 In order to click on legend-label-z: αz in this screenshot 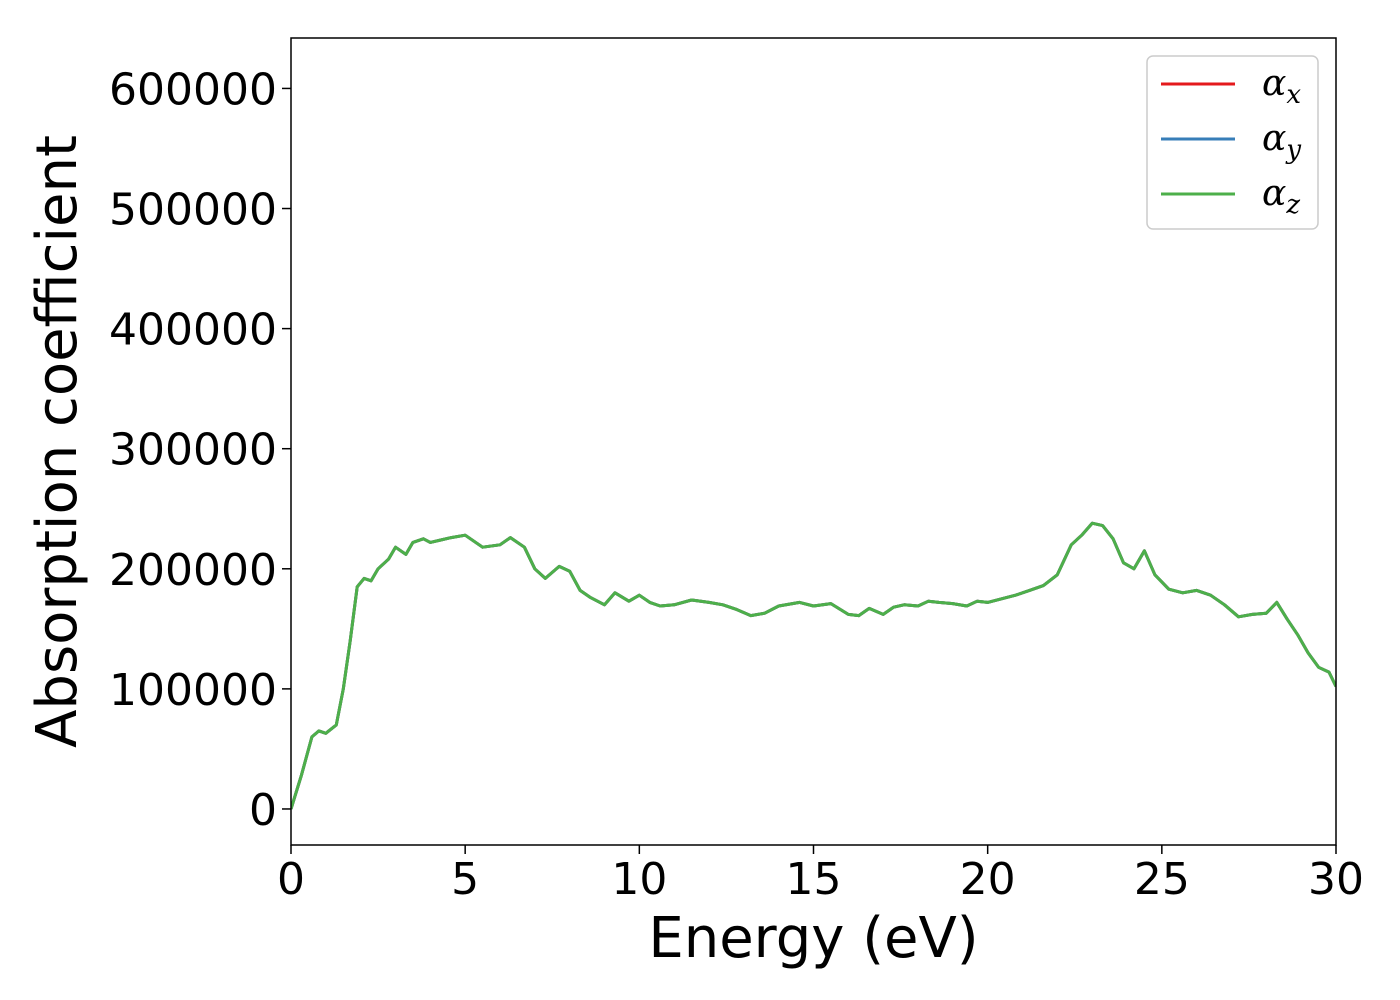, I will do `click(1281, 196)`.